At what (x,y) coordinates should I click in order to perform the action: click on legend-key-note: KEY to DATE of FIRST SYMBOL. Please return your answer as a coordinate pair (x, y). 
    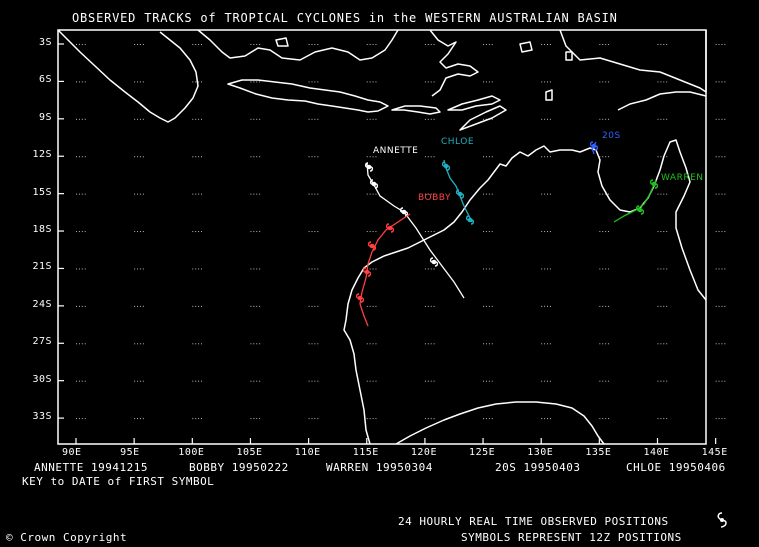
    Looking at the image, I should click on (118, 481).